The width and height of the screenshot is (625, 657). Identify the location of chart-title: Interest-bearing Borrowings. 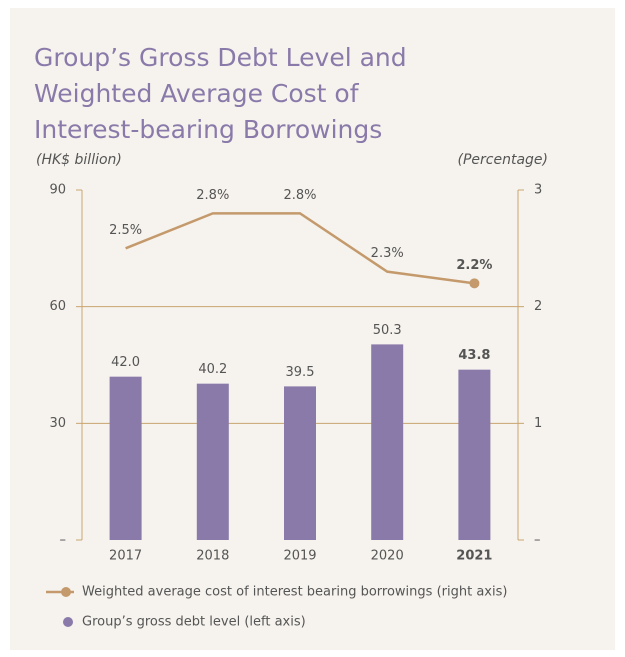
(208, 129).